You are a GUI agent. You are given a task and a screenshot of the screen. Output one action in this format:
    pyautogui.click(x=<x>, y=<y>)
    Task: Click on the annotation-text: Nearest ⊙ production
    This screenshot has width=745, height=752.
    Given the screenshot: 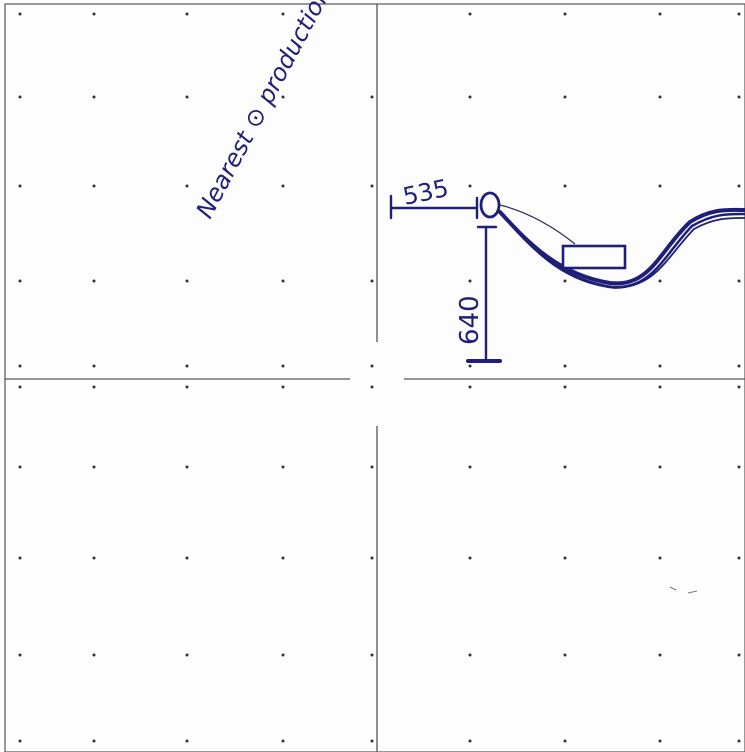 What is the action you would take?
    pyautogui.click(x=264, y=111)
    